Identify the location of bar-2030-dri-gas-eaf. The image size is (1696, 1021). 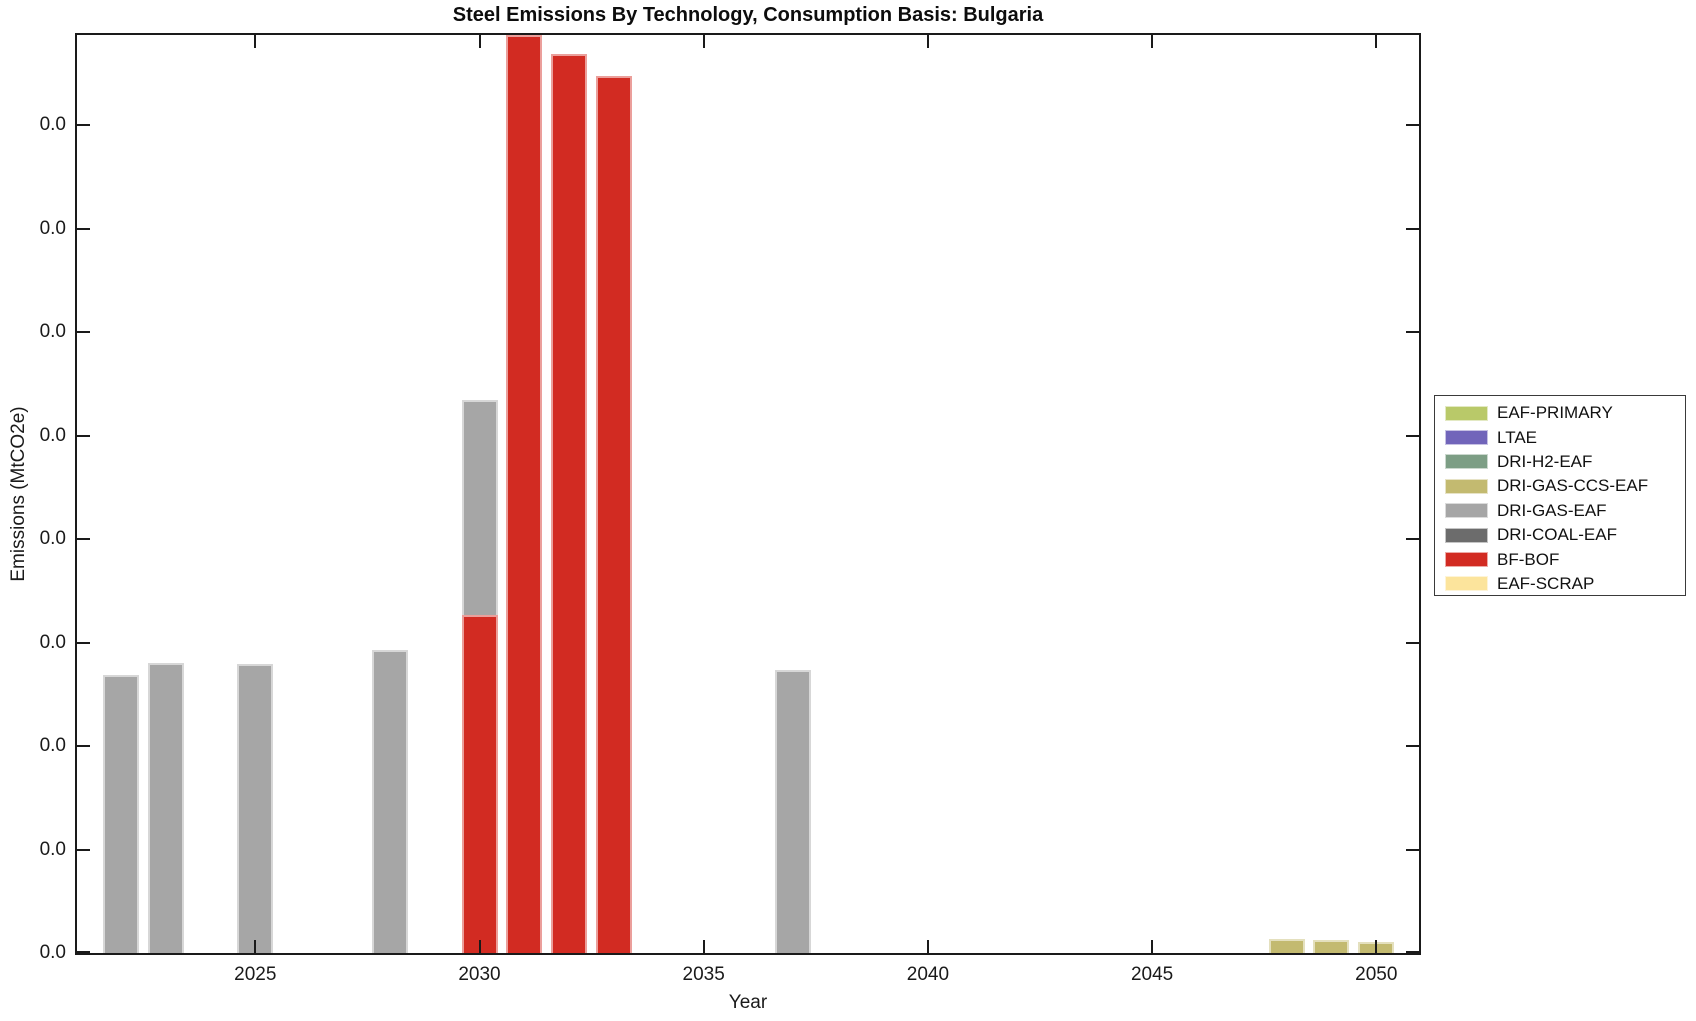
(479, 507).